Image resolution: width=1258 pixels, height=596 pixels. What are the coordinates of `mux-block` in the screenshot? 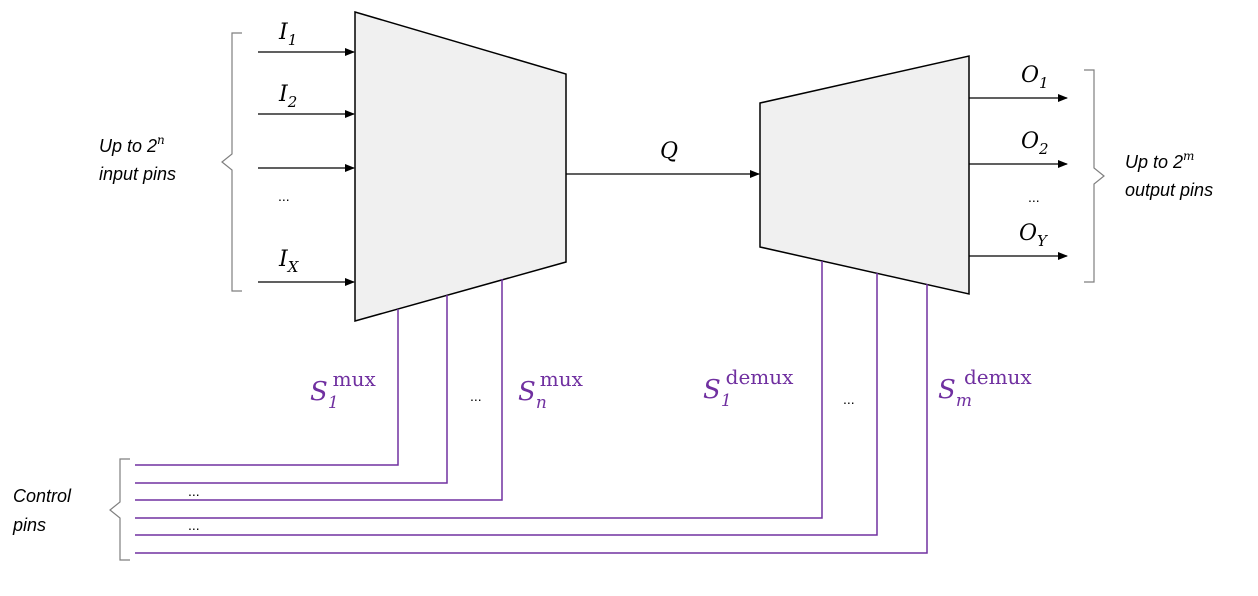 It's located at (460, 166).